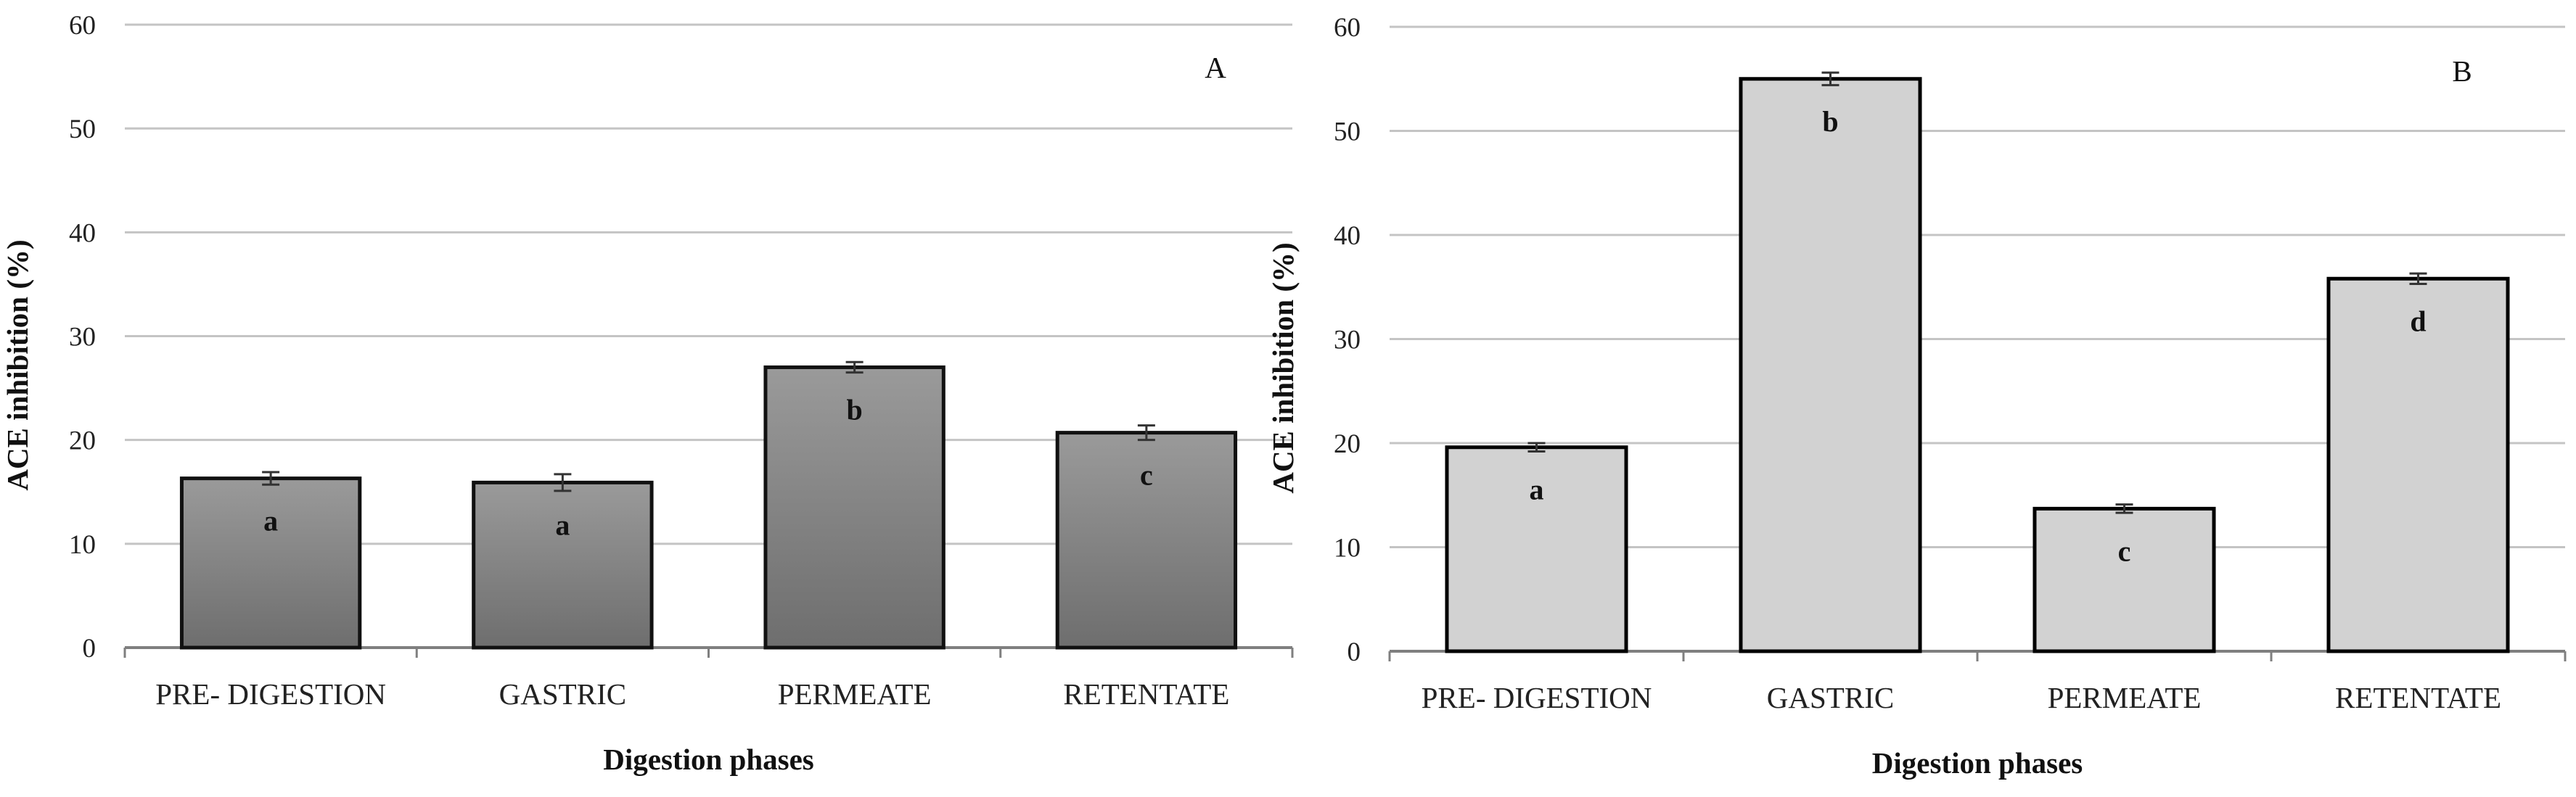  I want to click on panel-label: B, so click(2462, 71).